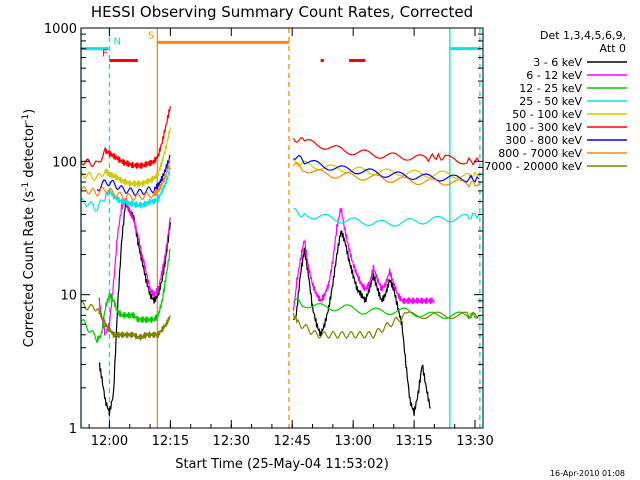  What do you see at coordinates (73, 429) in the screenshot?
I see `y-tick-label-0: 1` at bounding box center [73, 429].